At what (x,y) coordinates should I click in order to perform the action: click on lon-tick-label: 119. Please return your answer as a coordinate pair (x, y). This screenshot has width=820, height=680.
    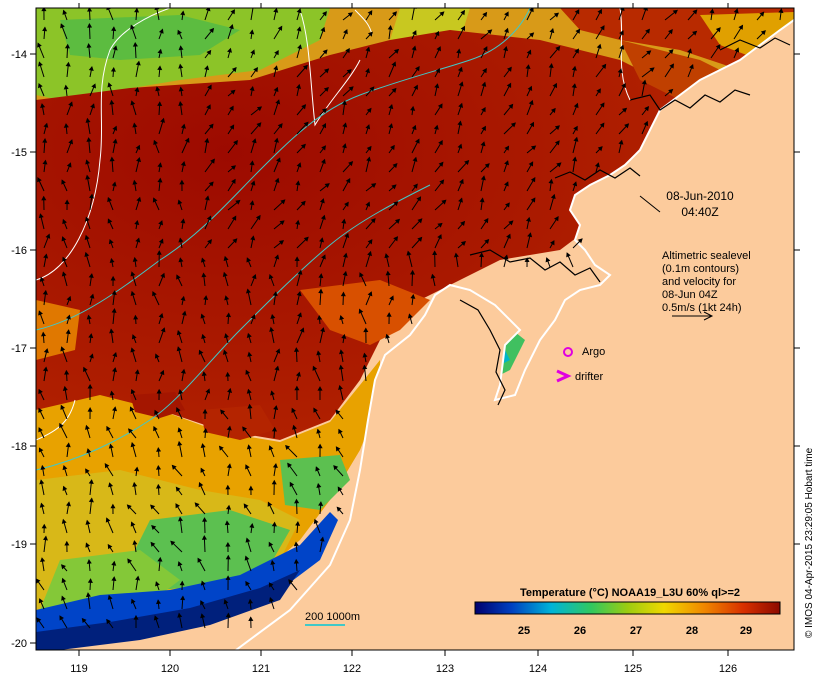
    Looking at the image, I should click on (79, 669).